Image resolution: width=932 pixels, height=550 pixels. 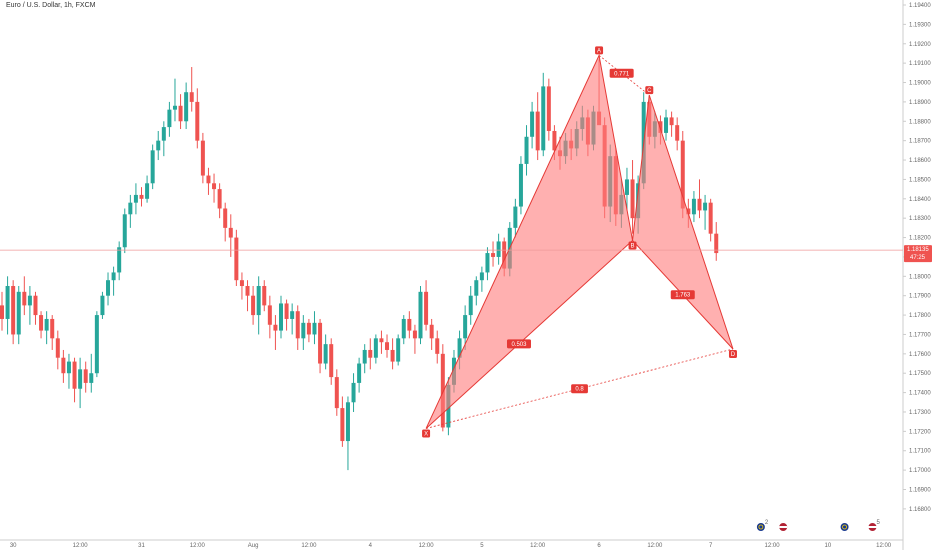 I want to click on ratio-label: 1.763, so click(x=683, y=296).